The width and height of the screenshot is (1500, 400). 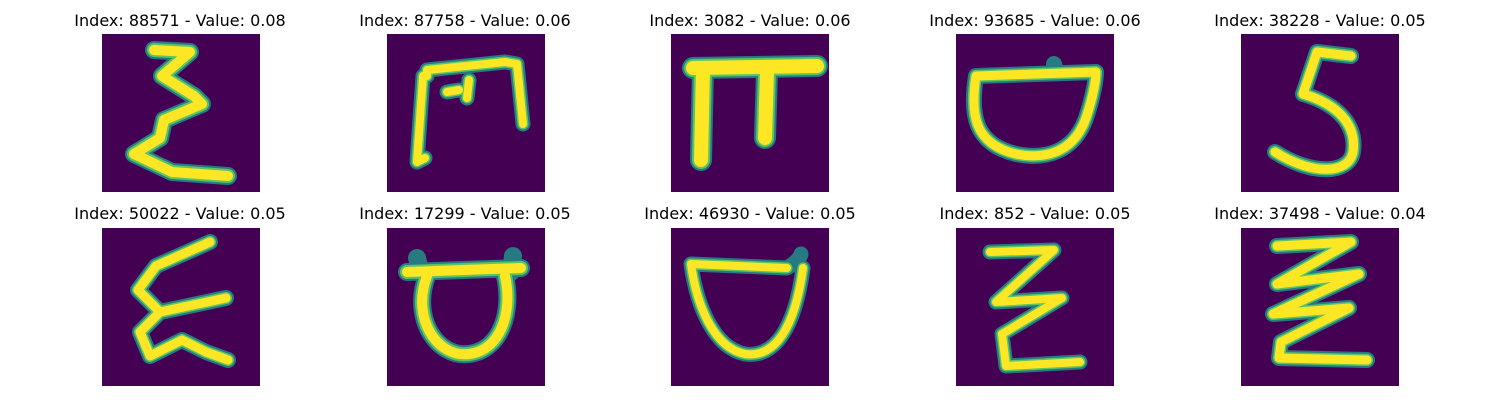 What do you see at coordinates (750, 213) in the screenshot?
I see `panel-caption-8: Index: 46930 - Value: 0.05` at bounding box center [750, 213].